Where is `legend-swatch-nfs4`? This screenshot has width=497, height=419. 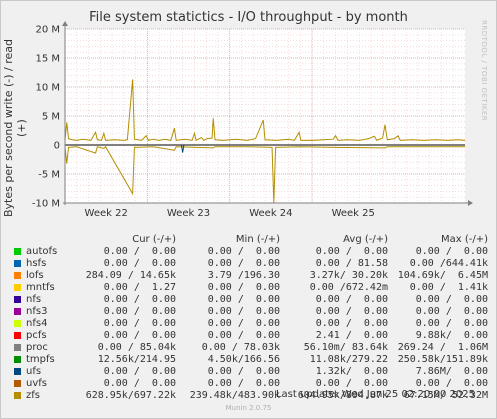 legend-swatch-nfs4 is located at coordinates (17, 323).